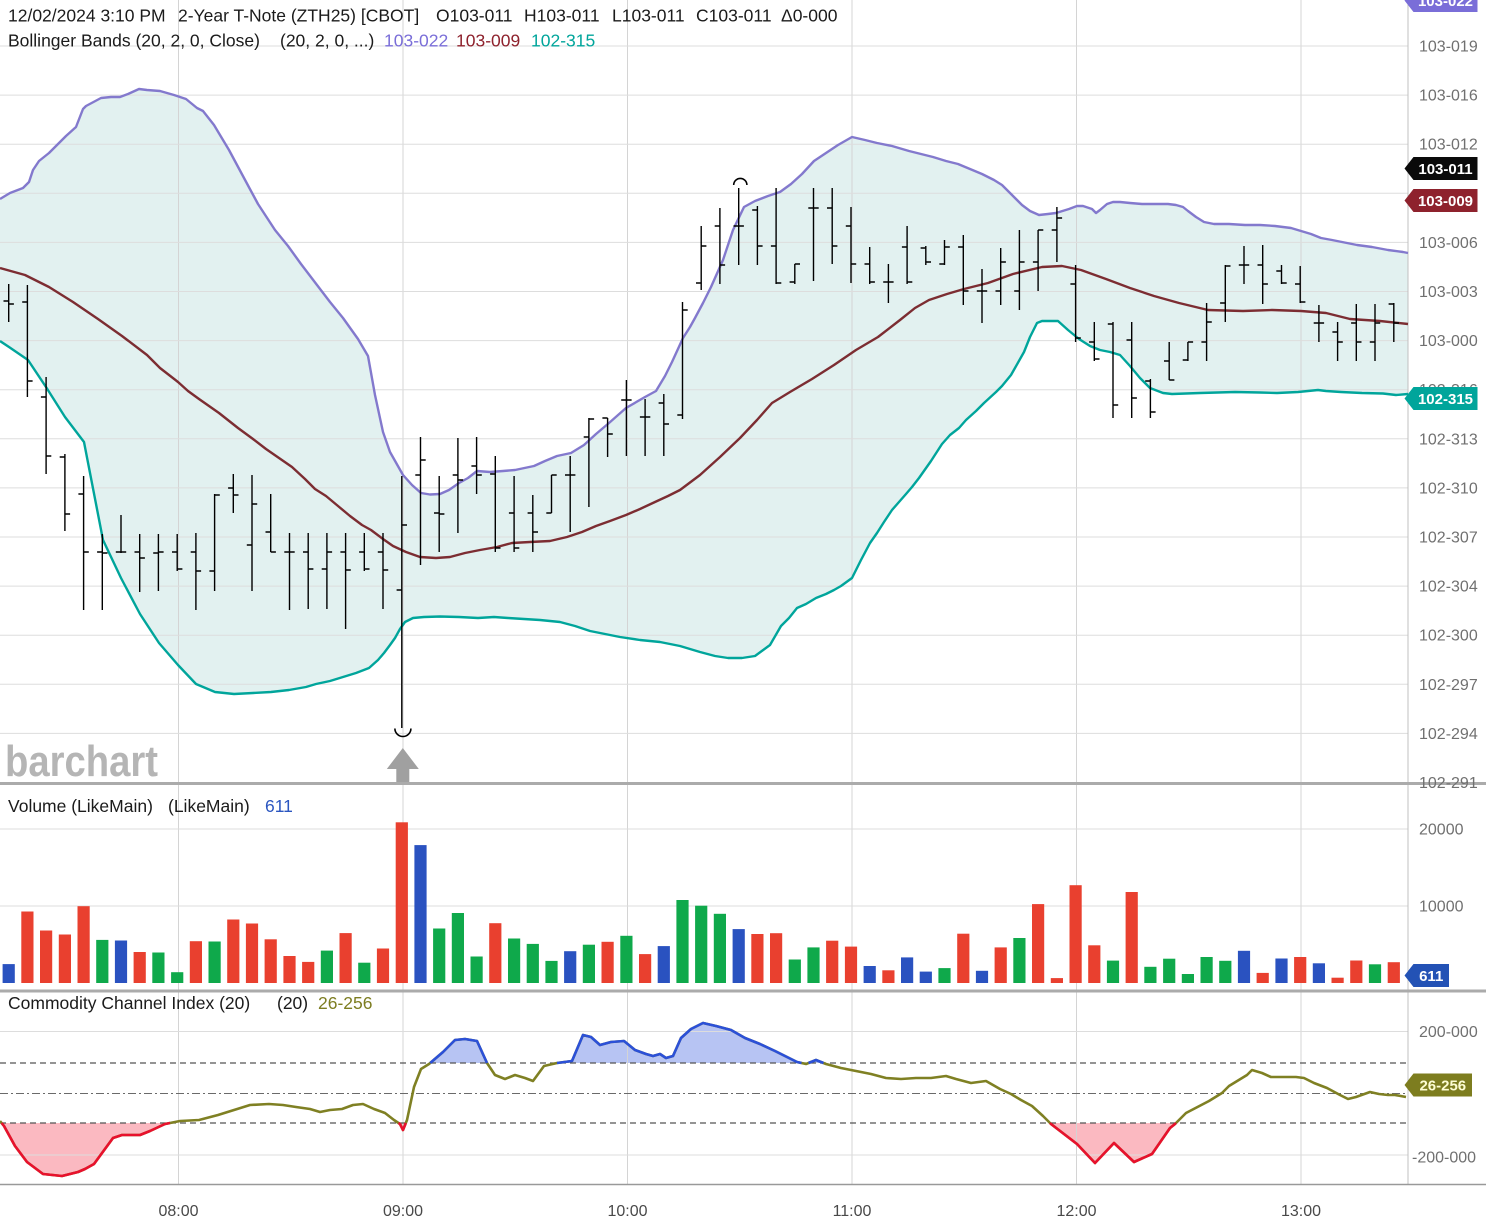  I want to click on svg-text: 103-006, so click(1448, 243).